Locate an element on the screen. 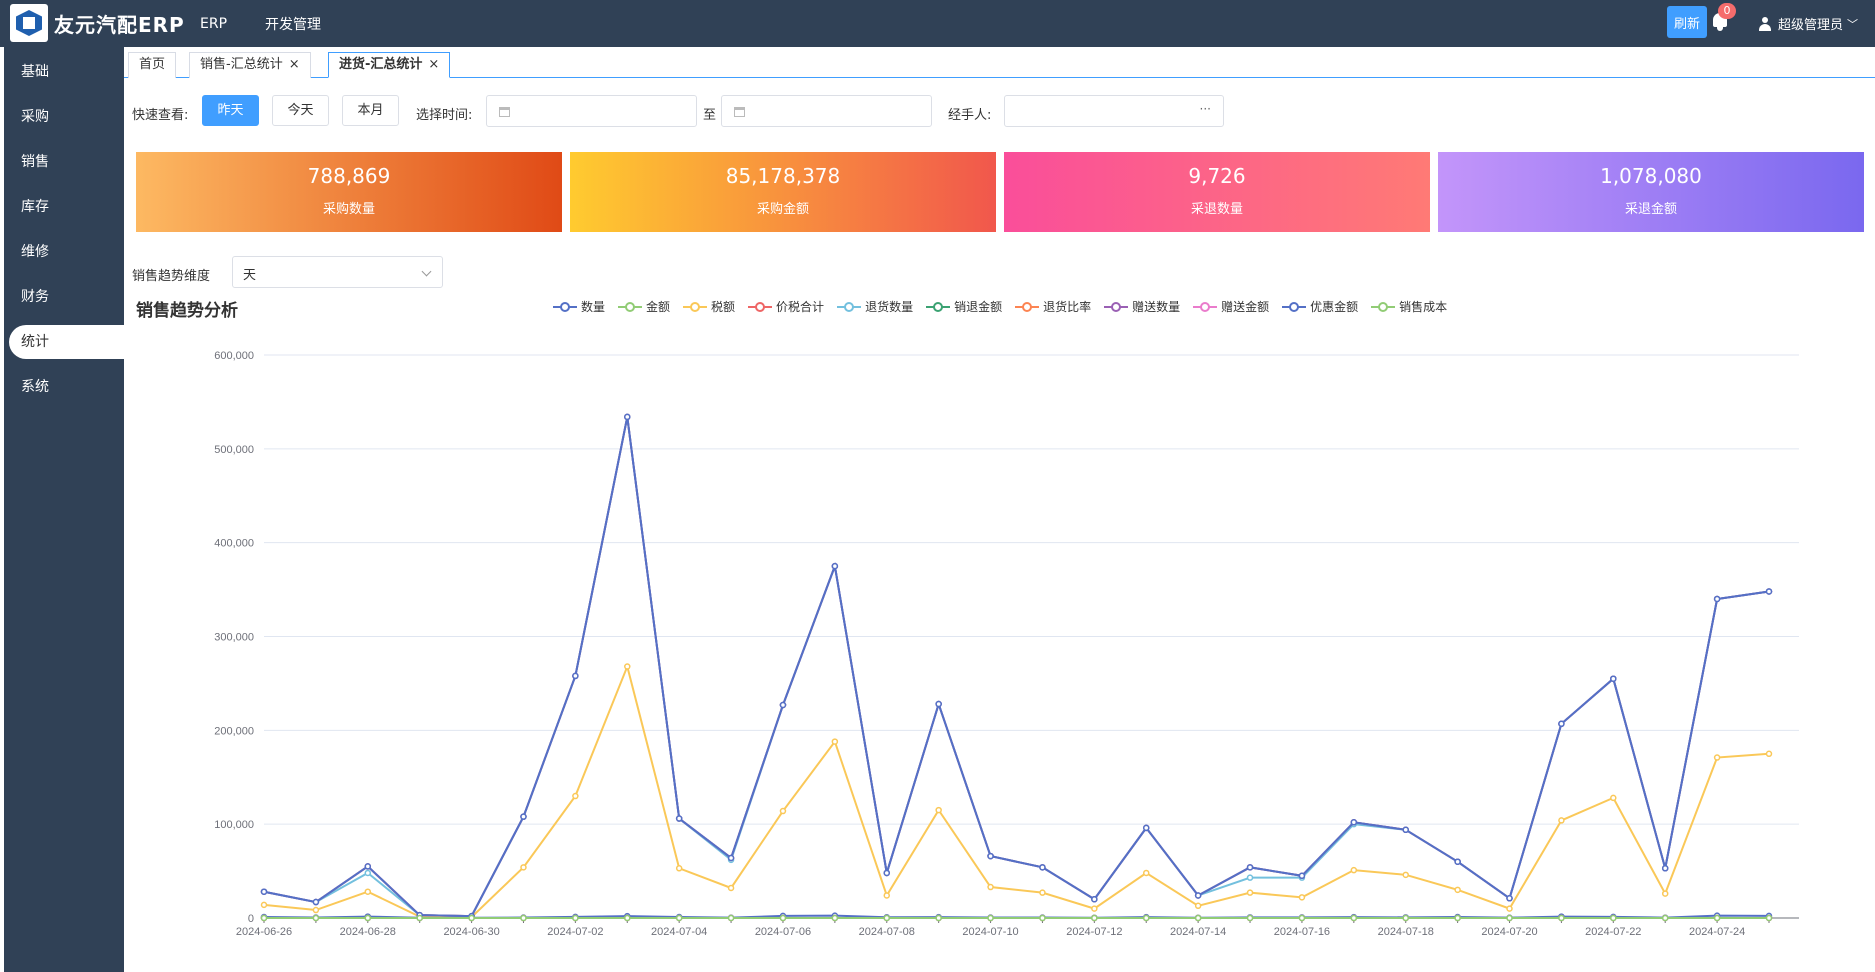 Image resolution: width=1875 pixels, height=972 pixels. legend-item: 优惠金额 is located at coordinates (1320, 306).